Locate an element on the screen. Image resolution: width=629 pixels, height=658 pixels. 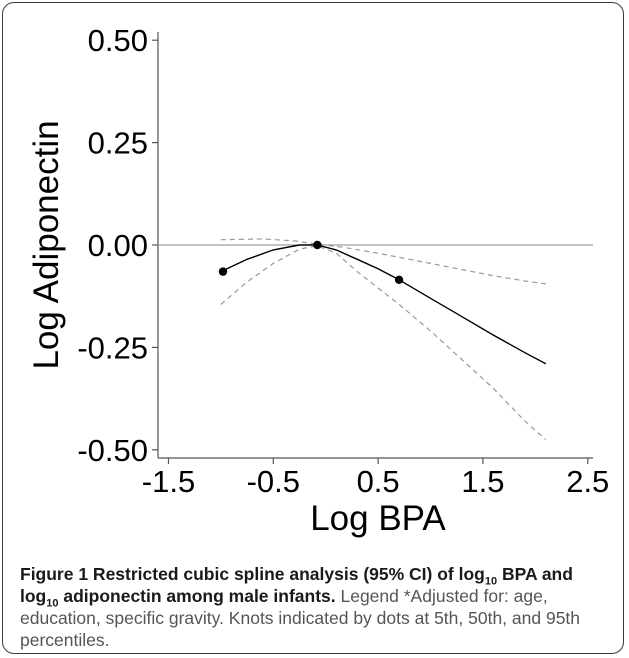
y-tick-label: 0.25 is located at coordinates (118, 143).